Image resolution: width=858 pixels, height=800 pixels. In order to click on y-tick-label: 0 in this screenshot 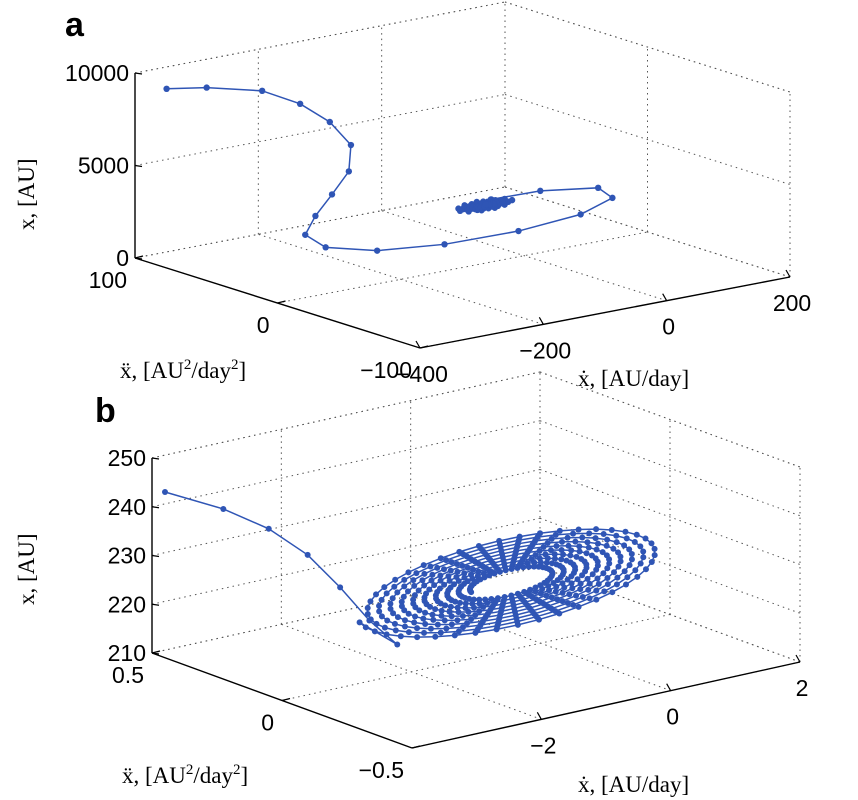, I will do `click(267, 723)`.